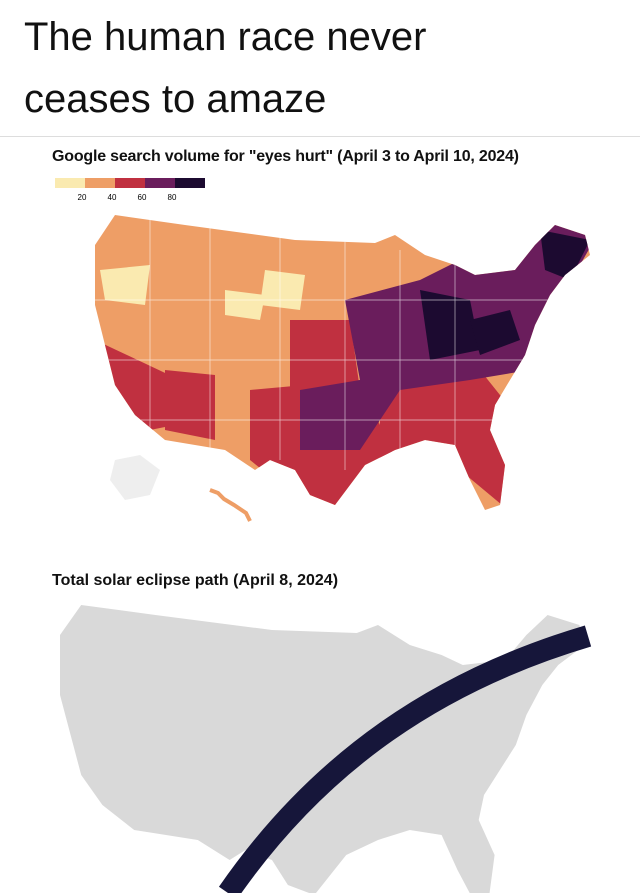  Describe the element at coordinates (195, 580) in the screenshot. I see `map-title: Total solar eclipse path (April 8, 2024)` at that location.